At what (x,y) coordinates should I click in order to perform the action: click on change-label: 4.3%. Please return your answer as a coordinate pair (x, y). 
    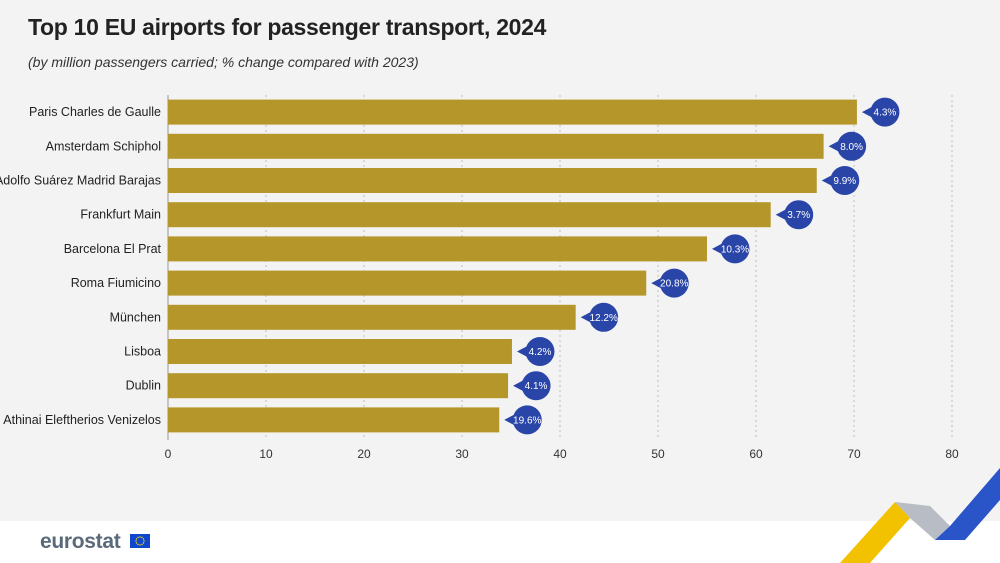
    Looking at the image, I should click on (885, 113).